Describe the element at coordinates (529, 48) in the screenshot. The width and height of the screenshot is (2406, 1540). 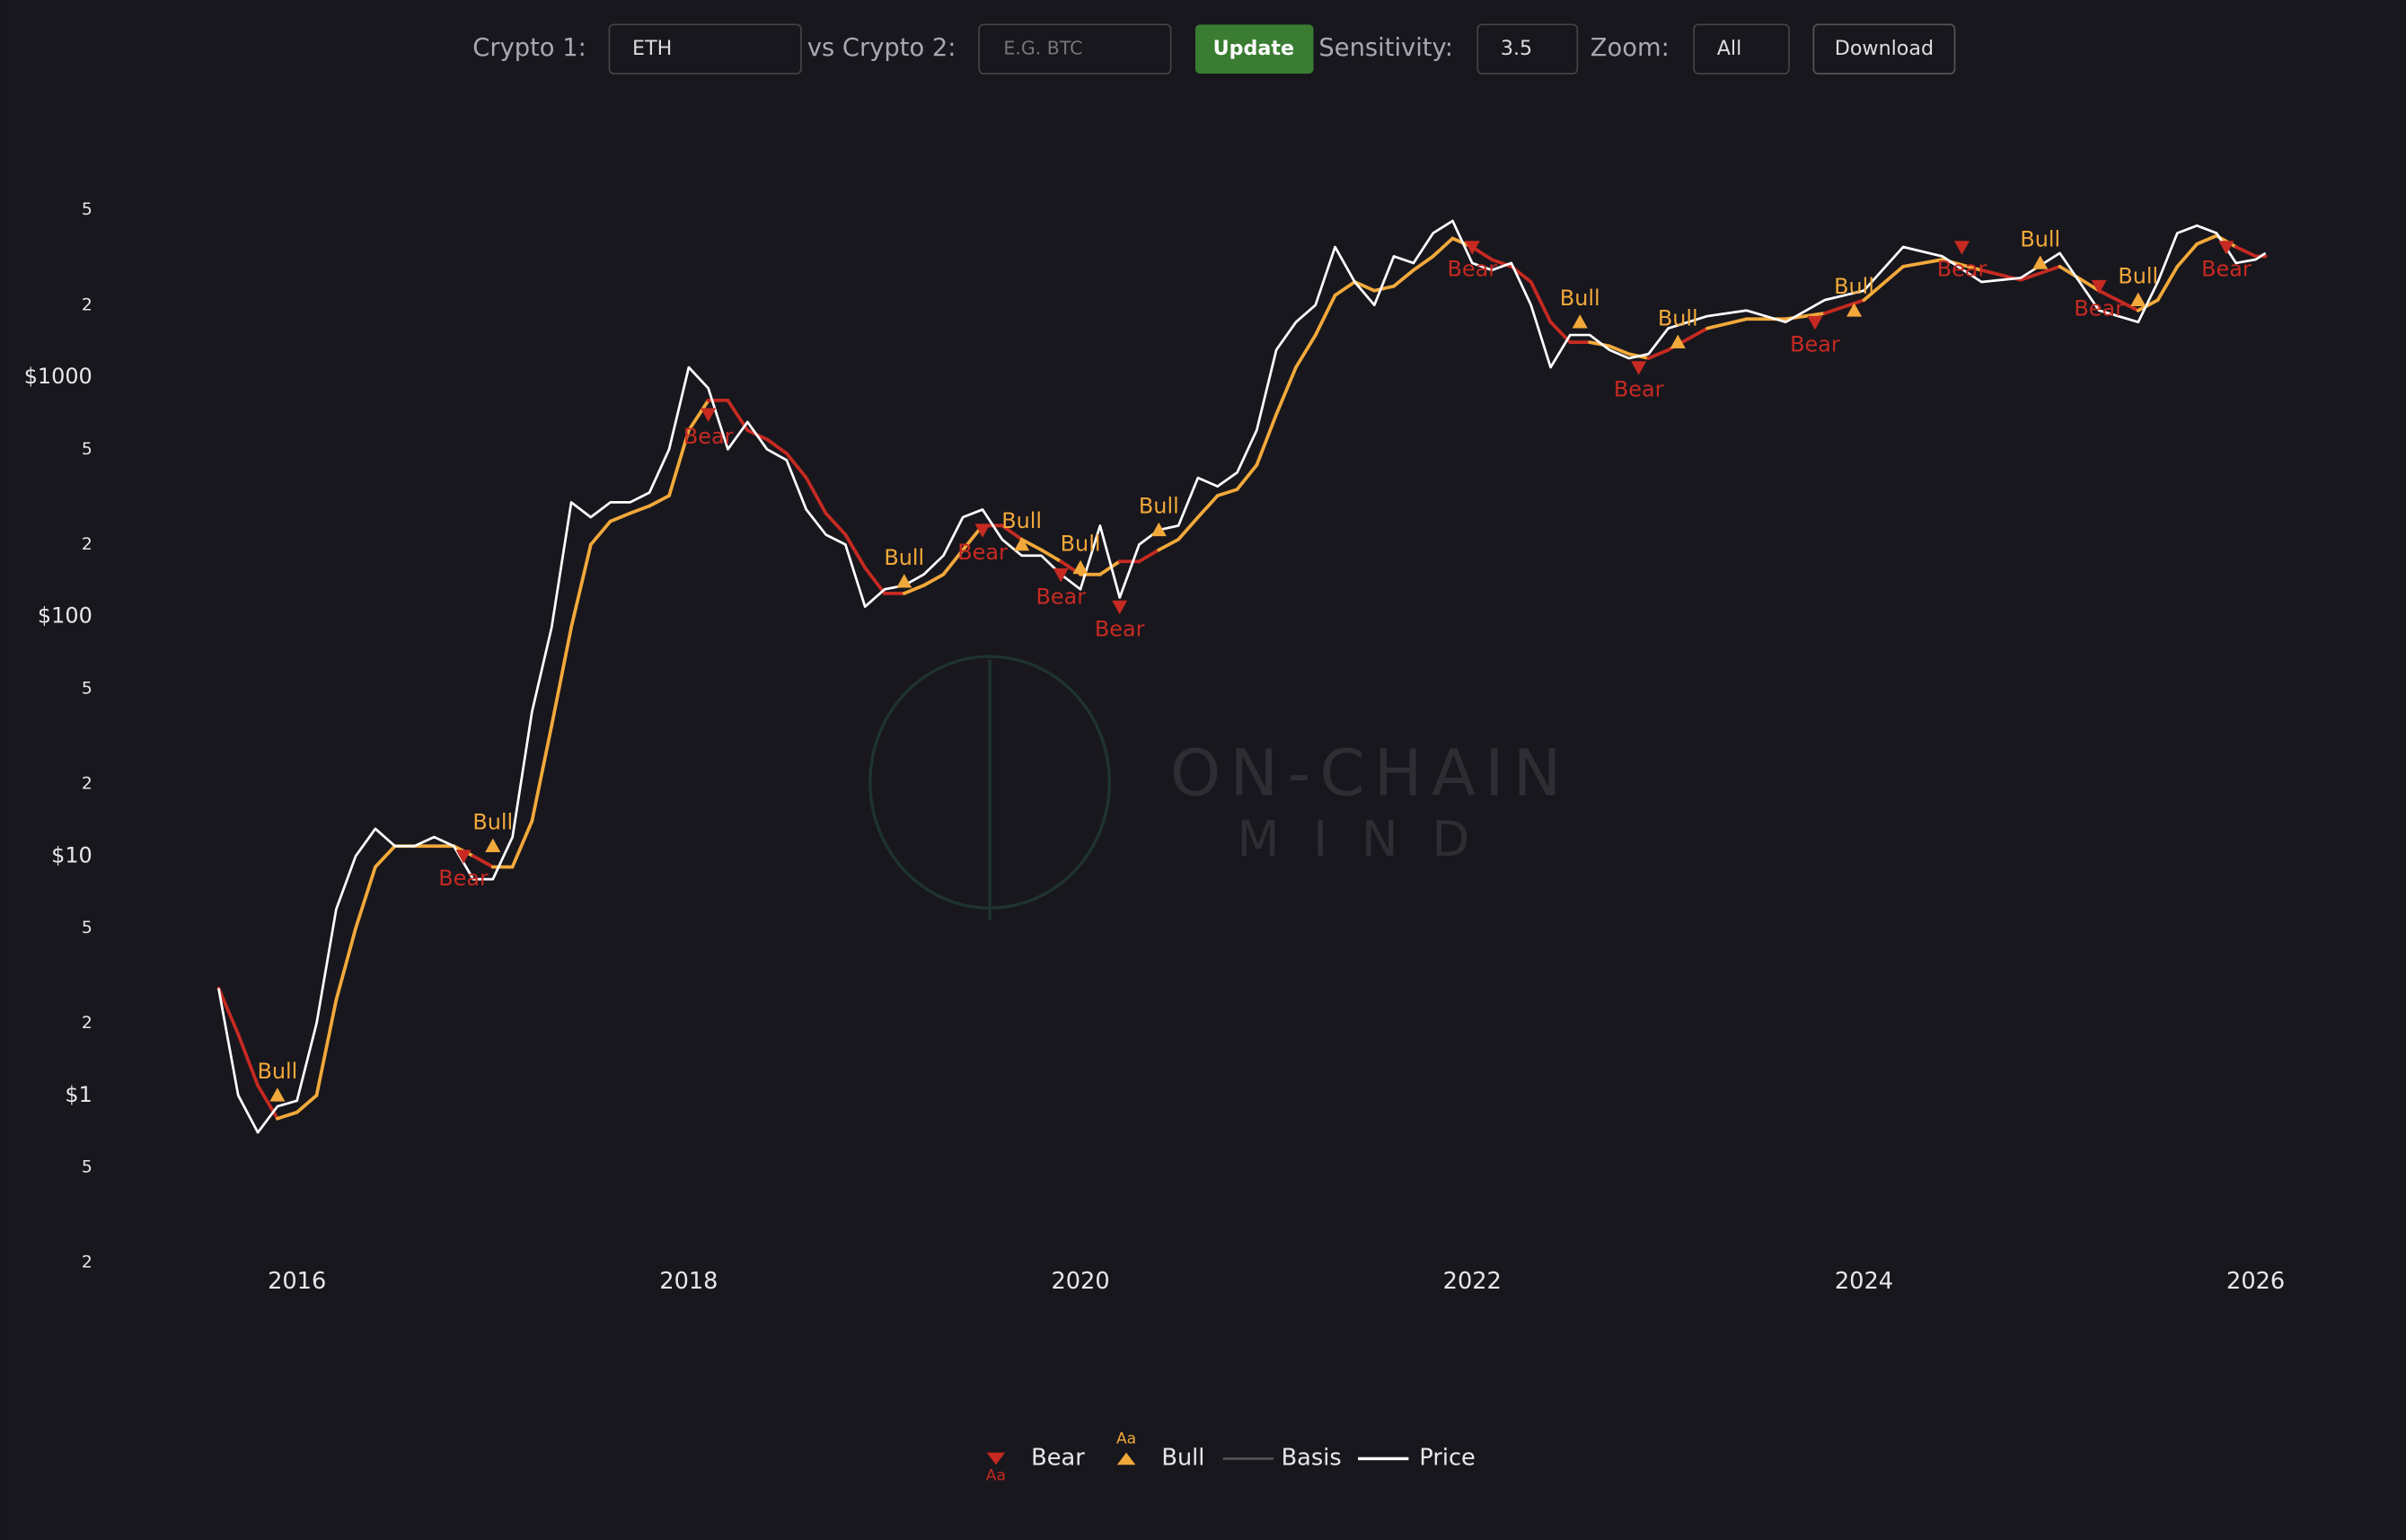
I see `label: Crypto 1:` at that location.